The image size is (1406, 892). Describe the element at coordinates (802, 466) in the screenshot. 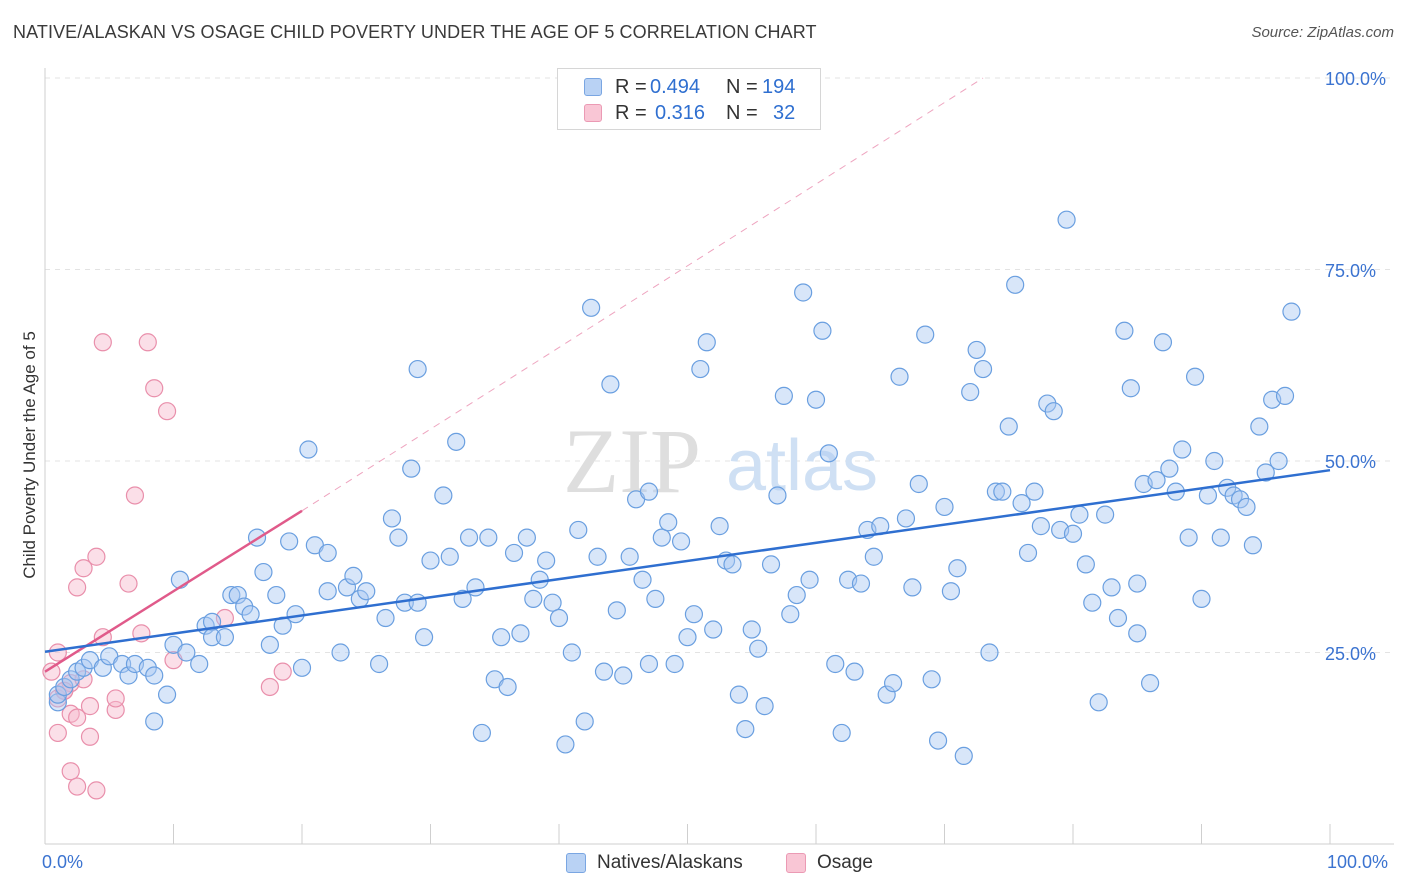

I see `watermark-atlas: atlas` at that location.